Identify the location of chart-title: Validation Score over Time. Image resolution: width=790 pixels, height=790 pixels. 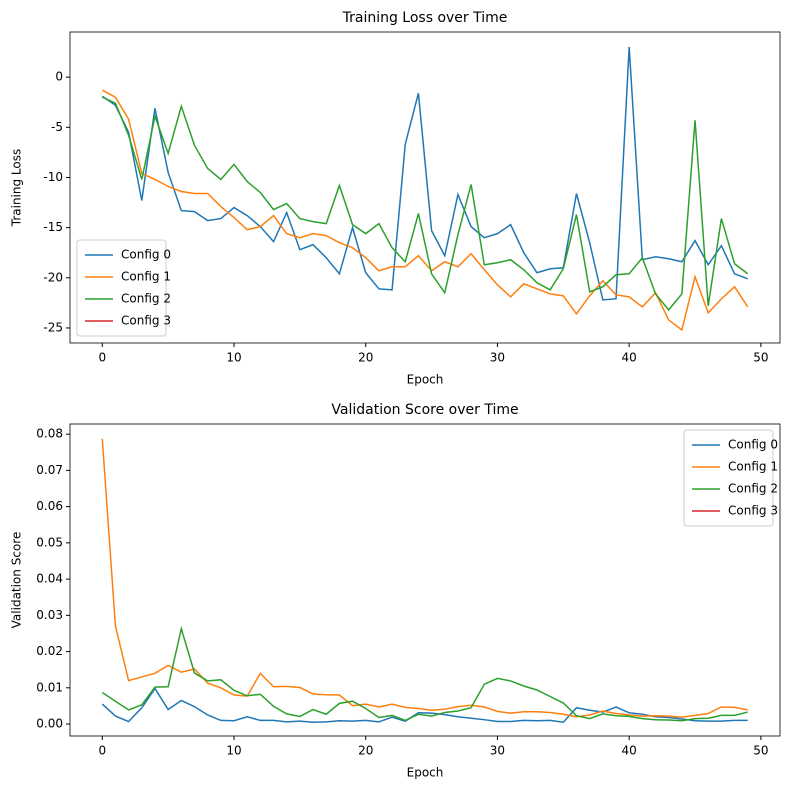
(424, 410).